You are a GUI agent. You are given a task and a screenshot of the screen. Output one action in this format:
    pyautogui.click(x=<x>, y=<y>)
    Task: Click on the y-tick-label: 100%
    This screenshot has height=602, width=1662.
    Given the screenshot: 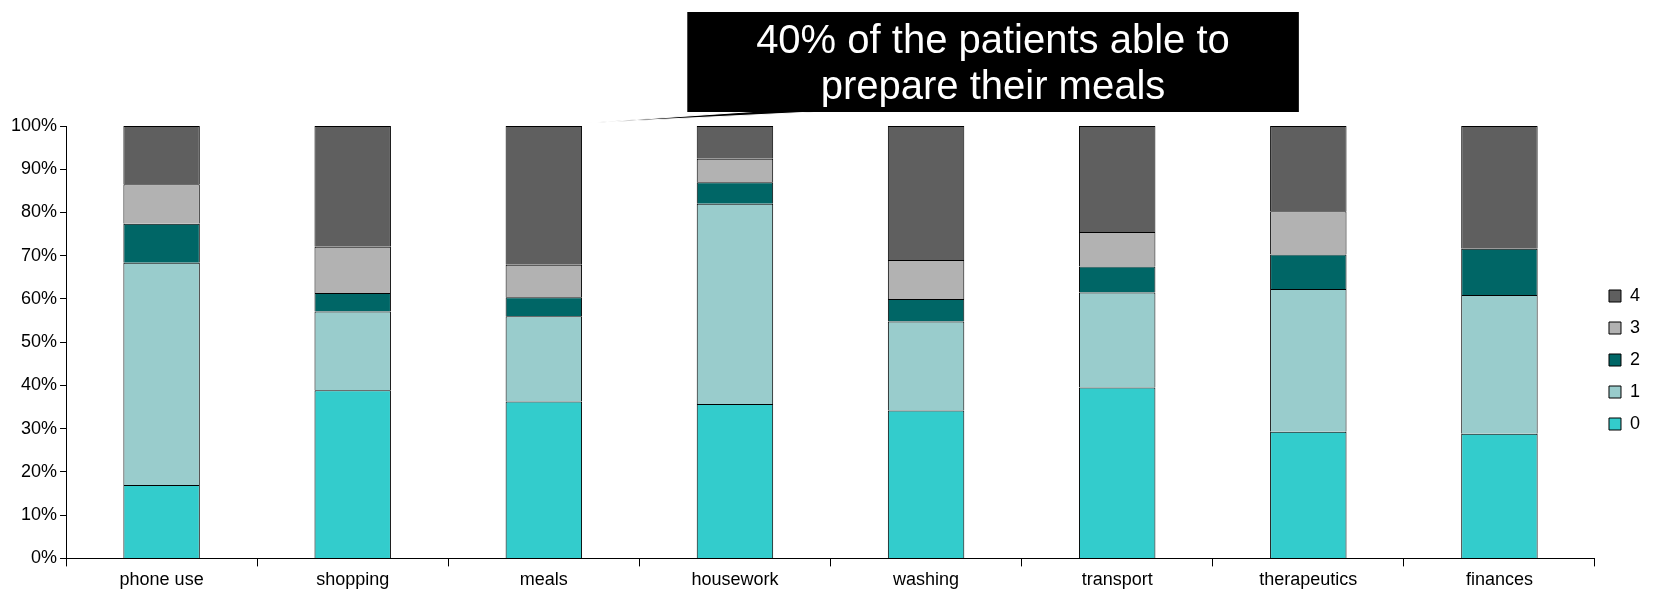 What is the action you would take?
    pyautogui.click(x=34, y=124)
    